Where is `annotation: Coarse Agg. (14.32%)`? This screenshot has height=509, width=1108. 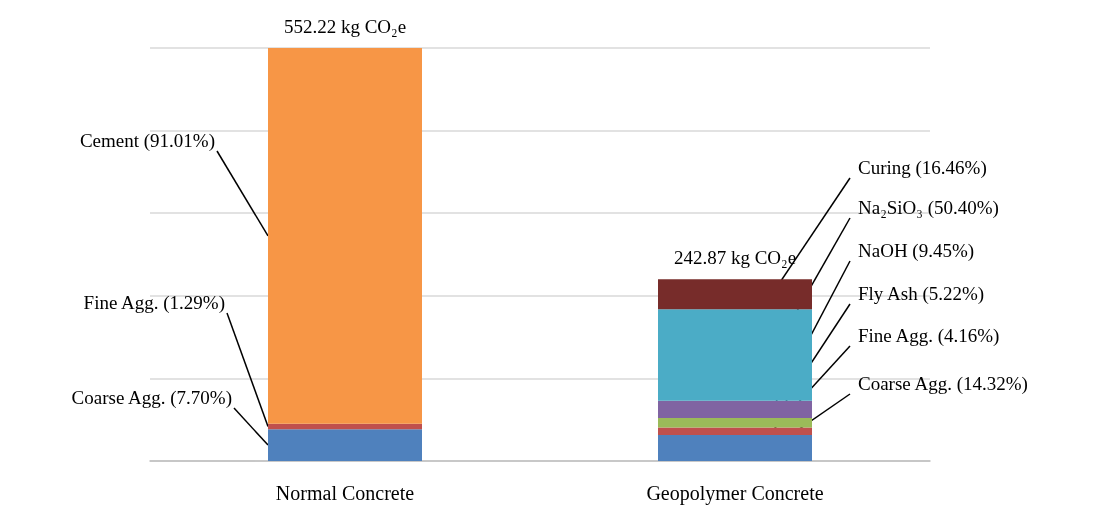 annotation: Coarse Agg. (14.32%) is located at coordinates (943, 383).